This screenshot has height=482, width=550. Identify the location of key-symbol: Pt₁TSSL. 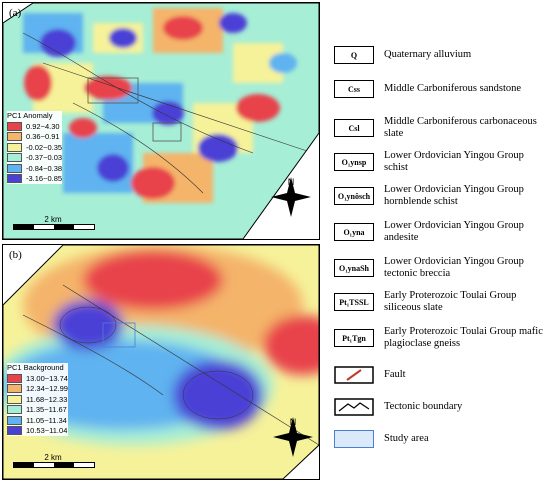
(354, 302).